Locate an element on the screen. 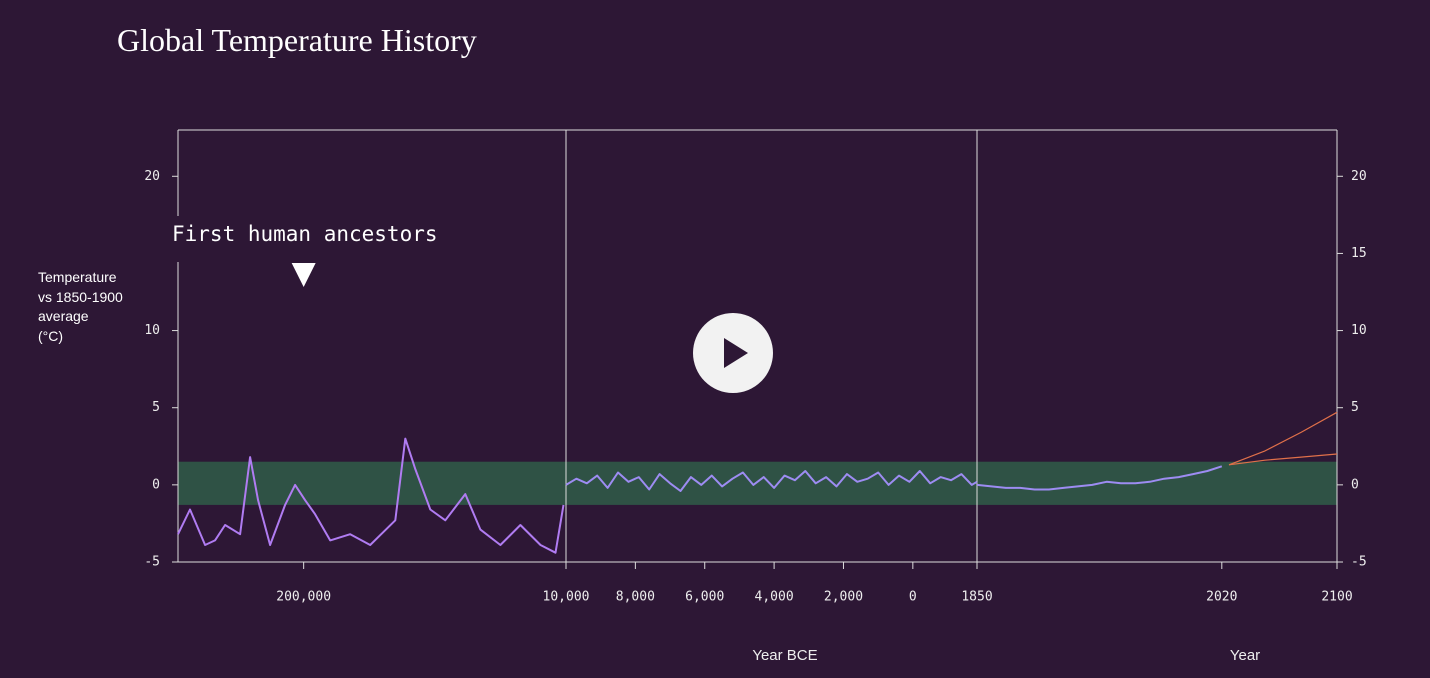  y-axis-label-line: average is located at coordinates (63, 316).